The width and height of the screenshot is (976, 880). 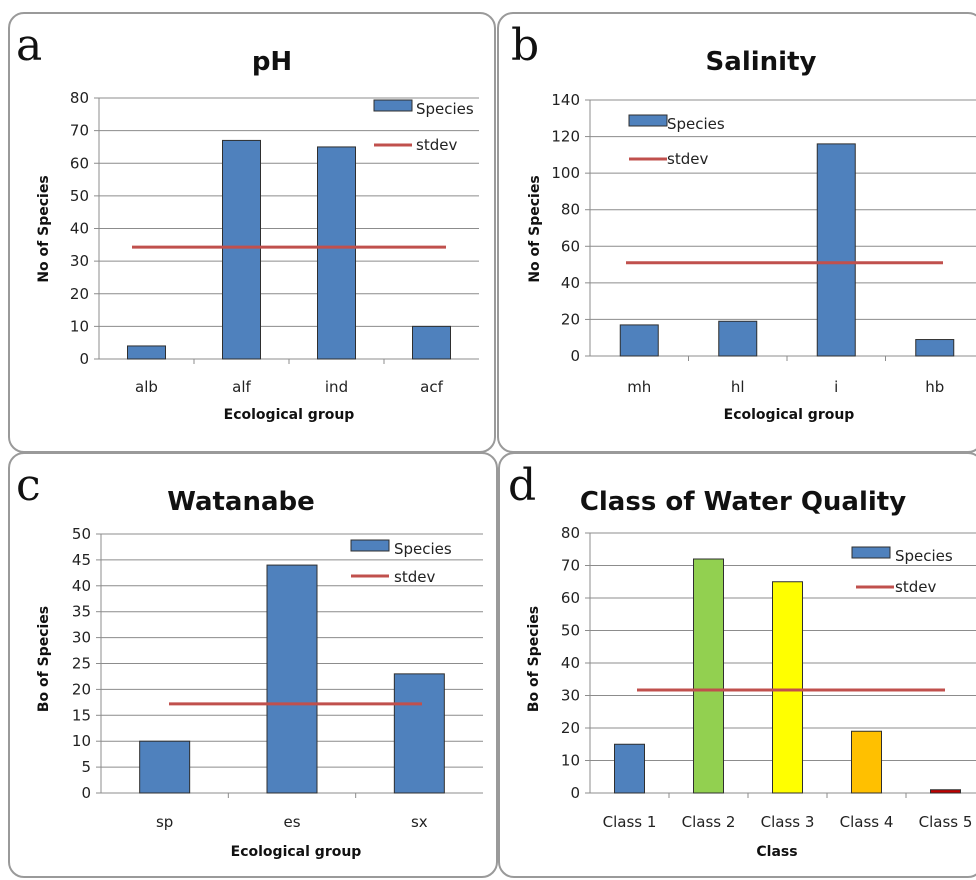 I want to click on bar-hl, so click(x=738, y=338).